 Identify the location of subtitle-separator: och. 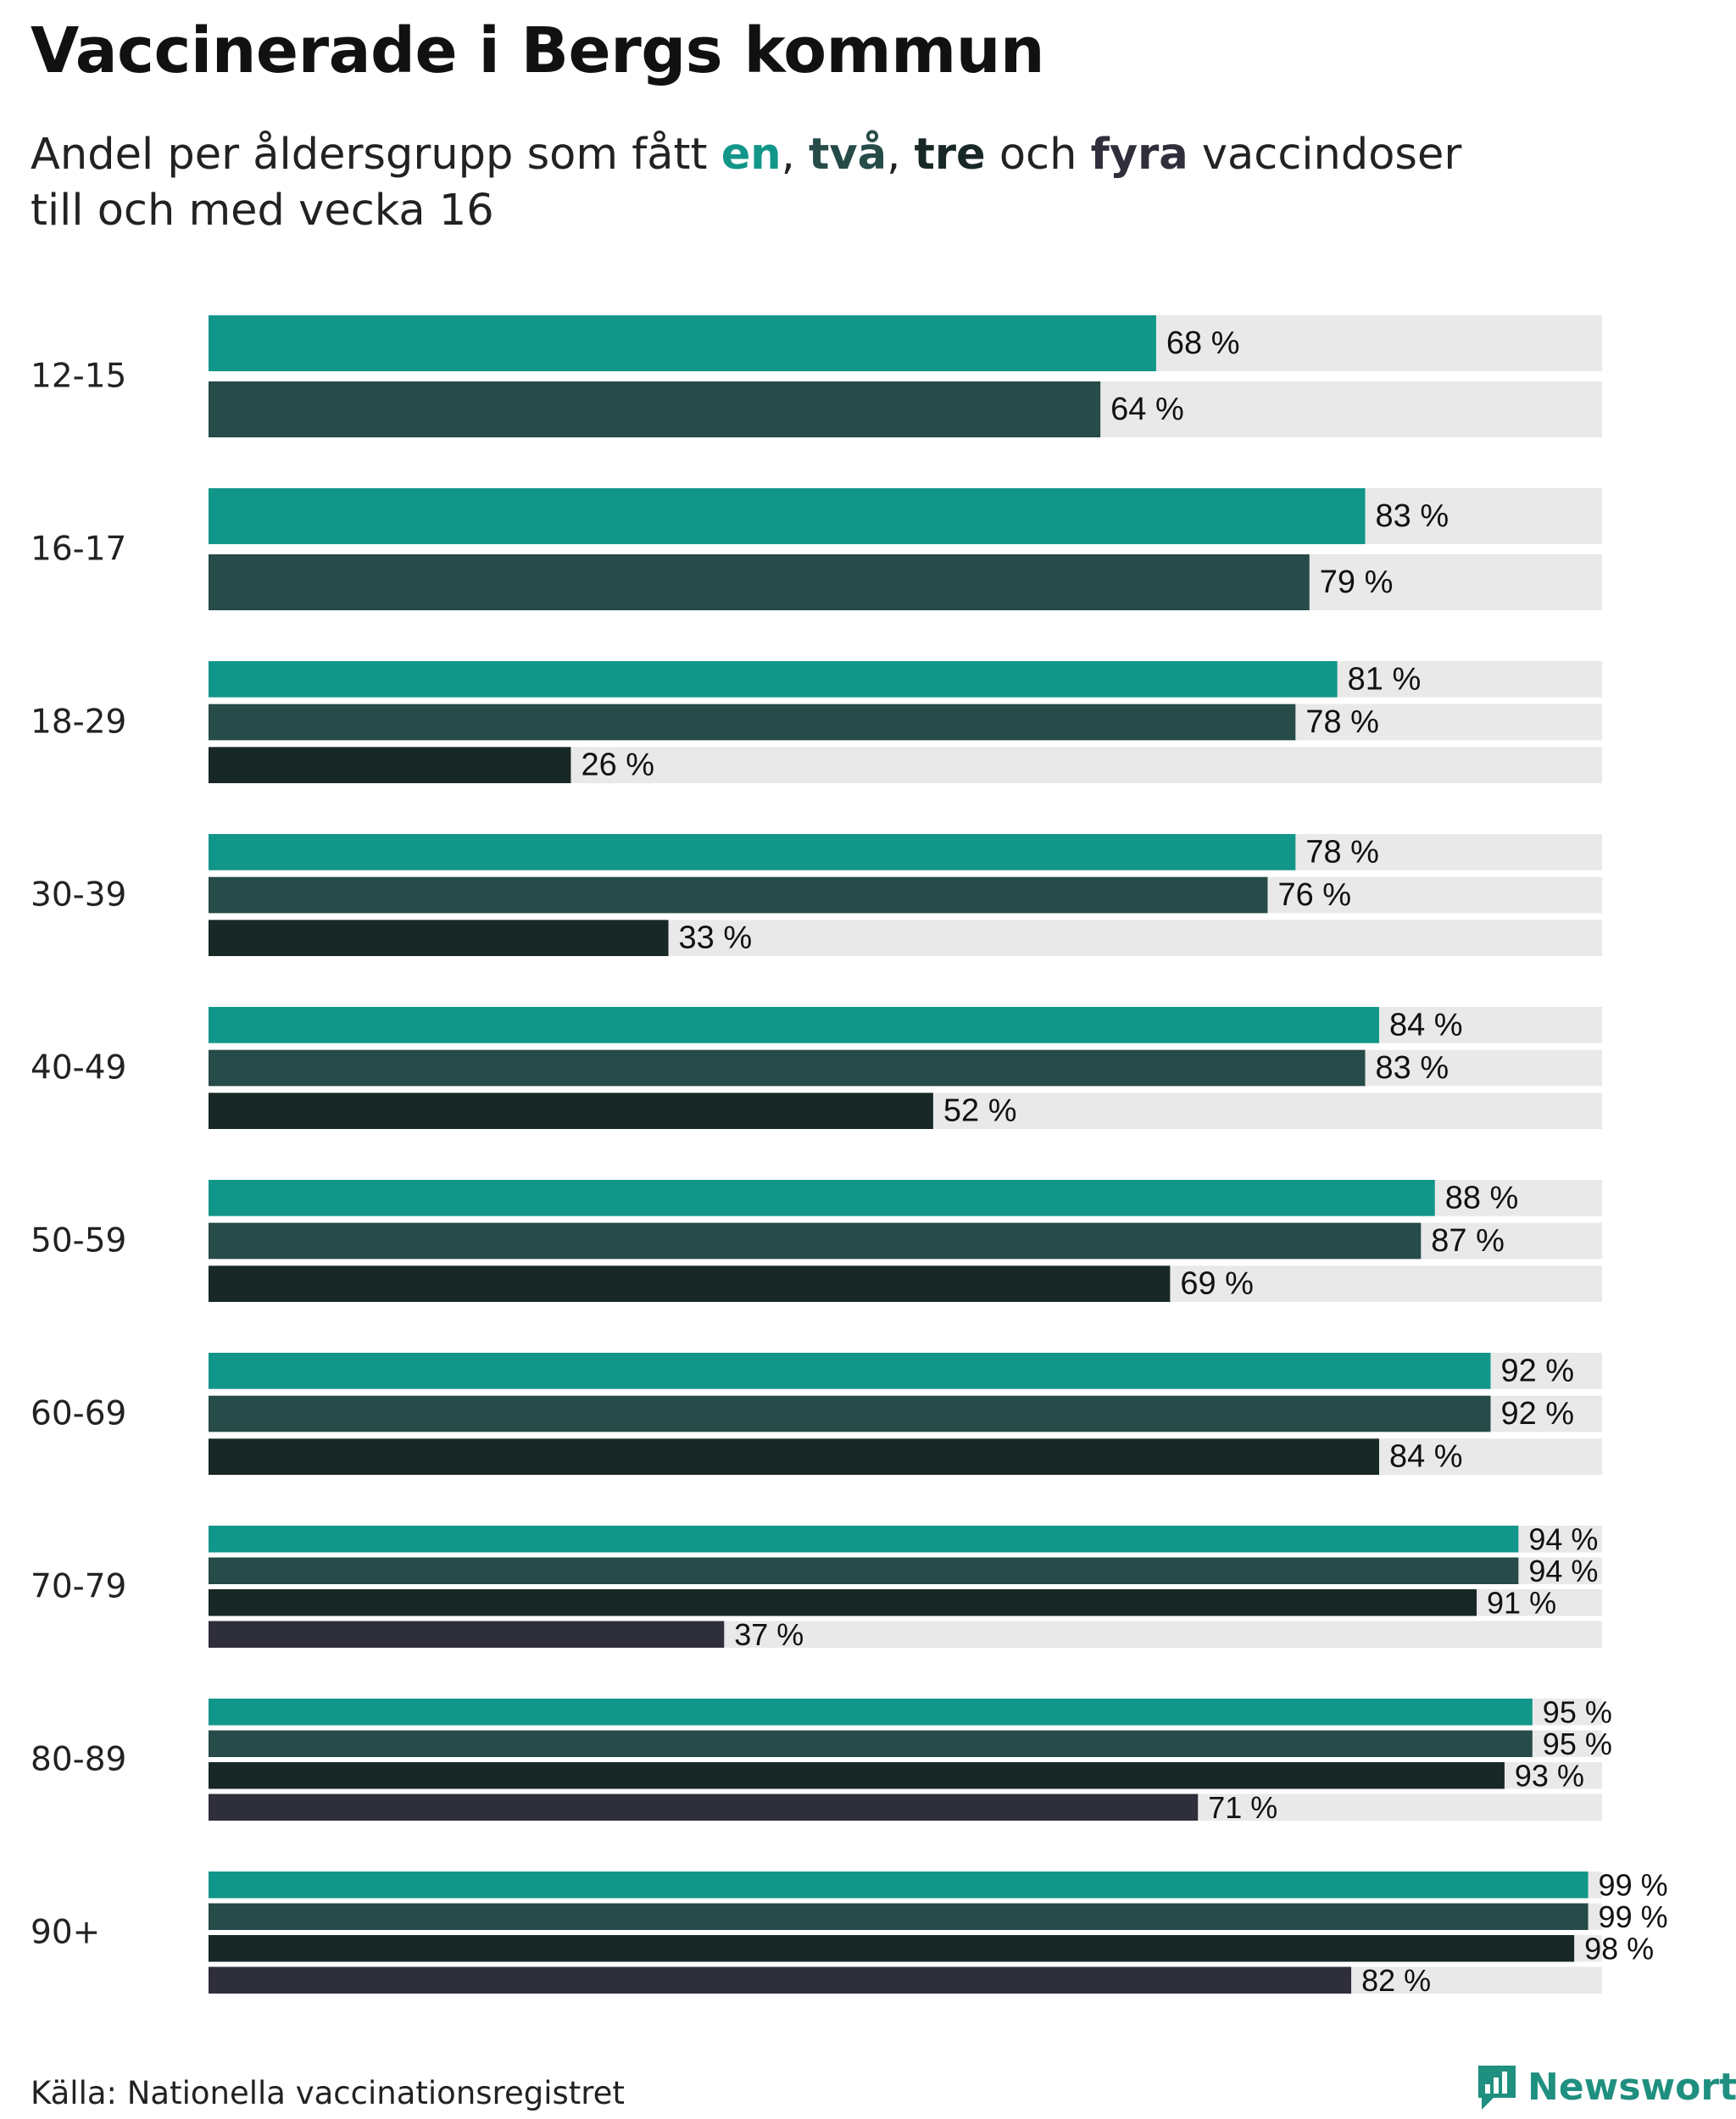
(1038, 155).